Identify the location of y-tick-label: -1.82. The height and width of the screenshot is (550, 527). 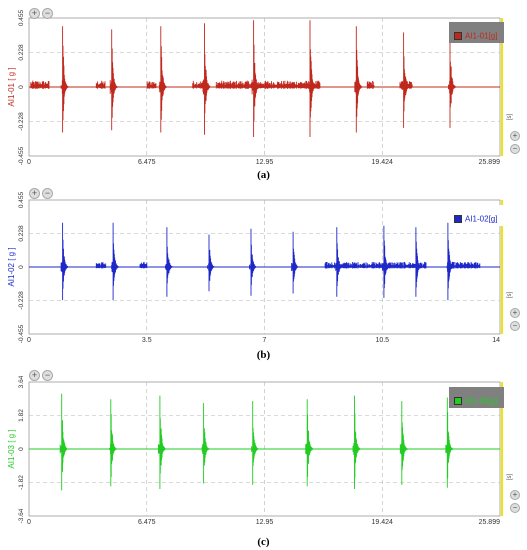
(21, 482).